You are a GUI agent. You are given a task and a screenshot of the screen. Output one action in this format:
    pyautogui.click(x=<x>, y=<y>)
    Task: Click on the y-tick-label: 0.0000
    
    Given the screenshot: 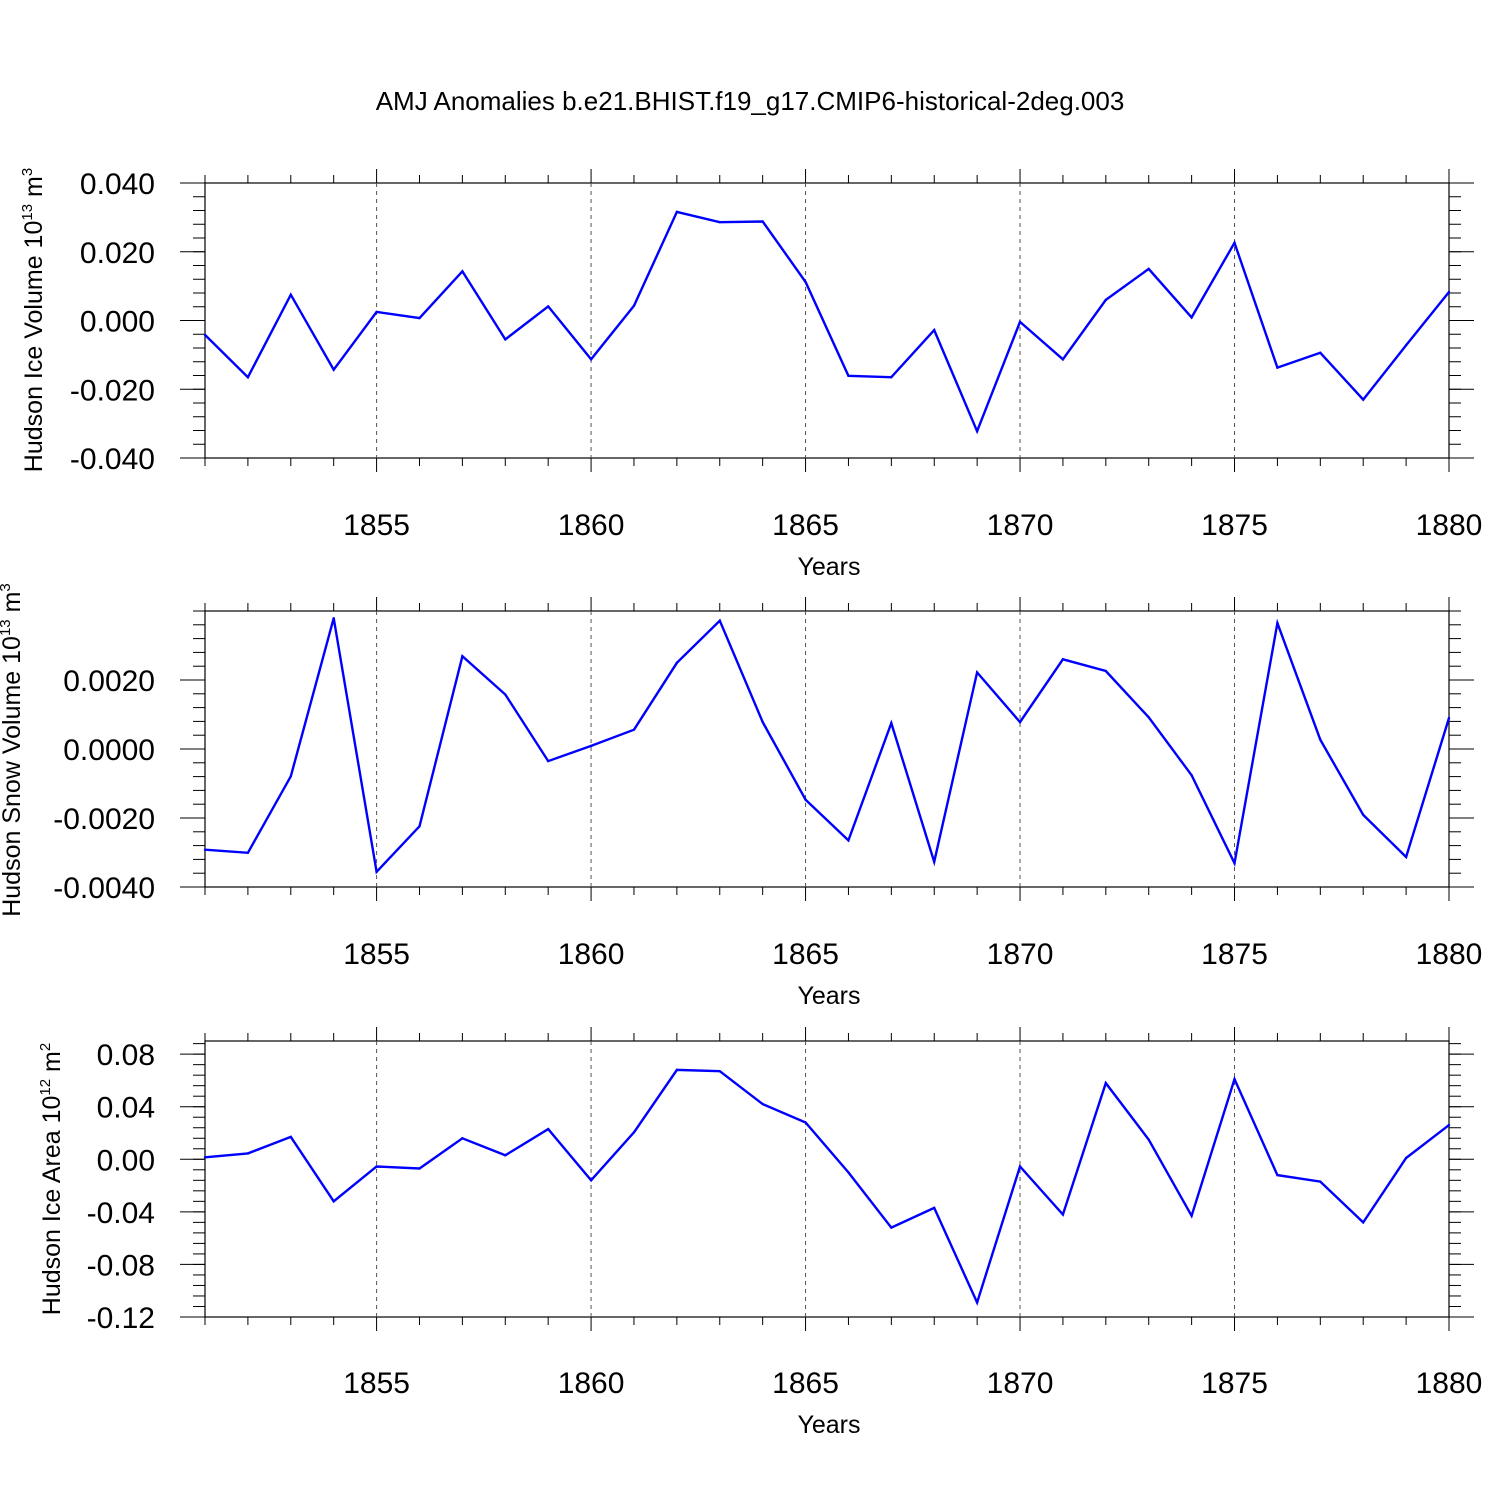 What is the action you would take?
    pyautogui.click(x=109, y=750)
    